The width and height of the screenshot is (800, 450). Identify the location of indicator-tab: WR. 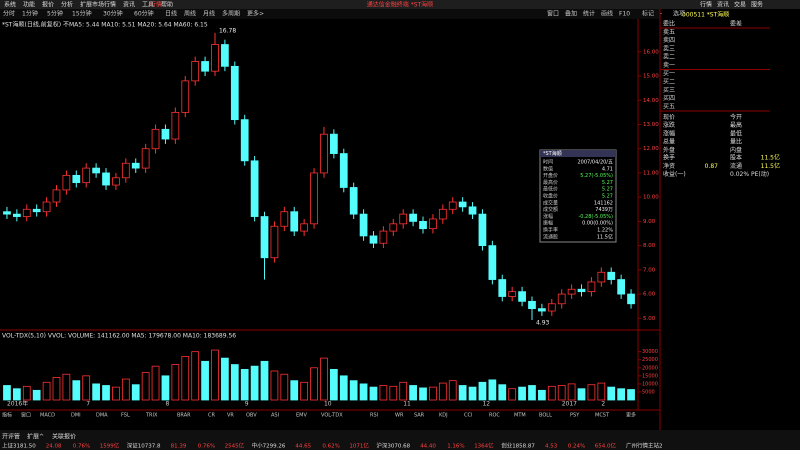
(399, 416).